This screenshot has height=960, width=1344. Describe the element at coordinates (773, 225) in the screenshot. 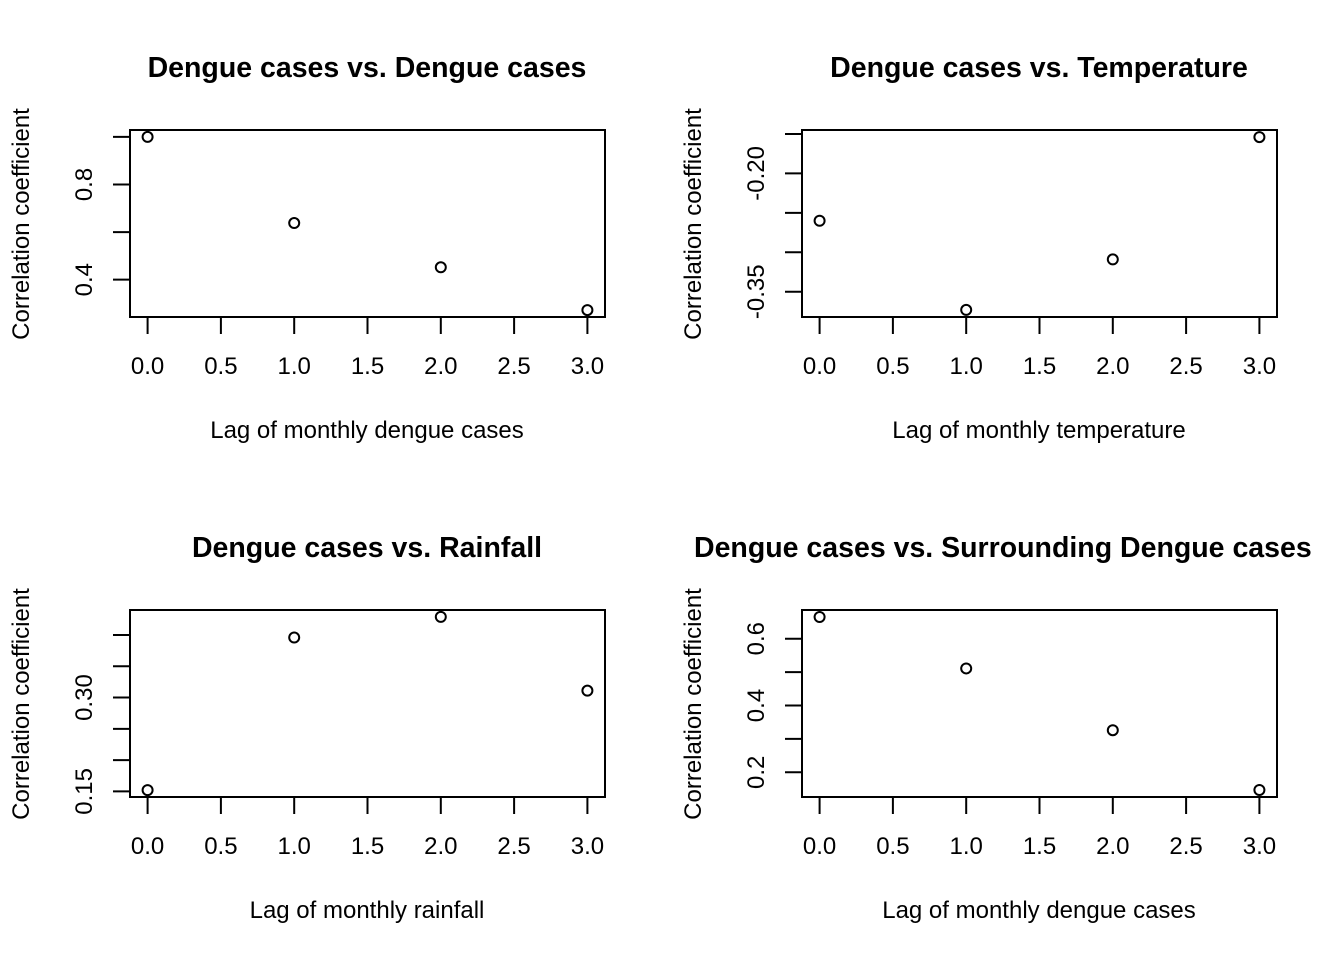

I see `y-axis: -0.35 -0.20` at that location.